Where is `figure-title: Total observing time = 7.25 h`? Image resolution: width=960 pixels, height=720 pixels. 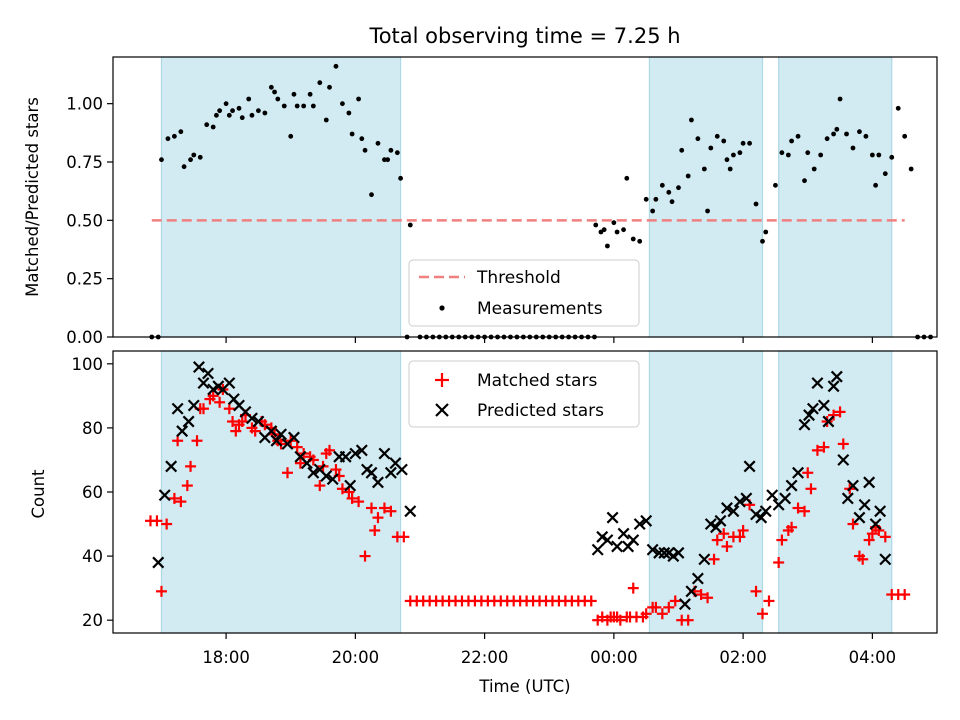
figure-title: Total observing time = 7.25 h is located at coordinates (524, 36).